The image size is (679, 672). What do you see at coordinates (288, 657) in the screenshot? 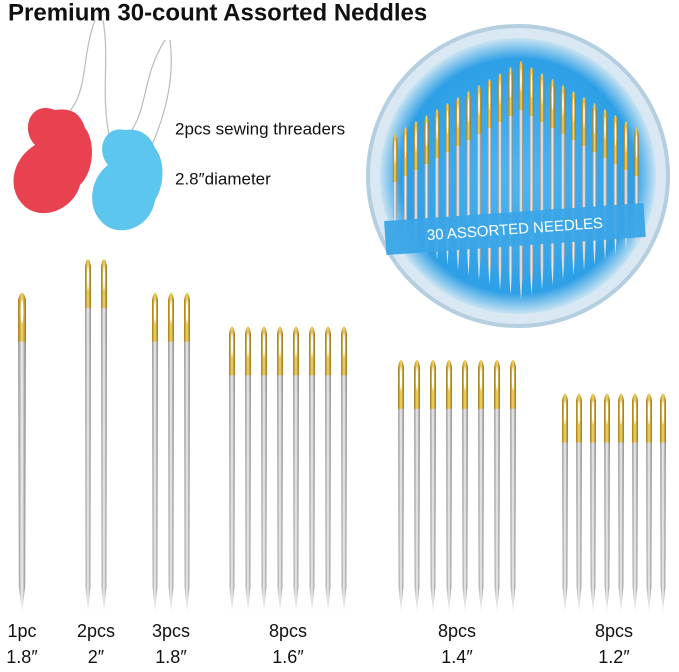
I see `group-length: 1.6″` at bounding box center [288, 657].